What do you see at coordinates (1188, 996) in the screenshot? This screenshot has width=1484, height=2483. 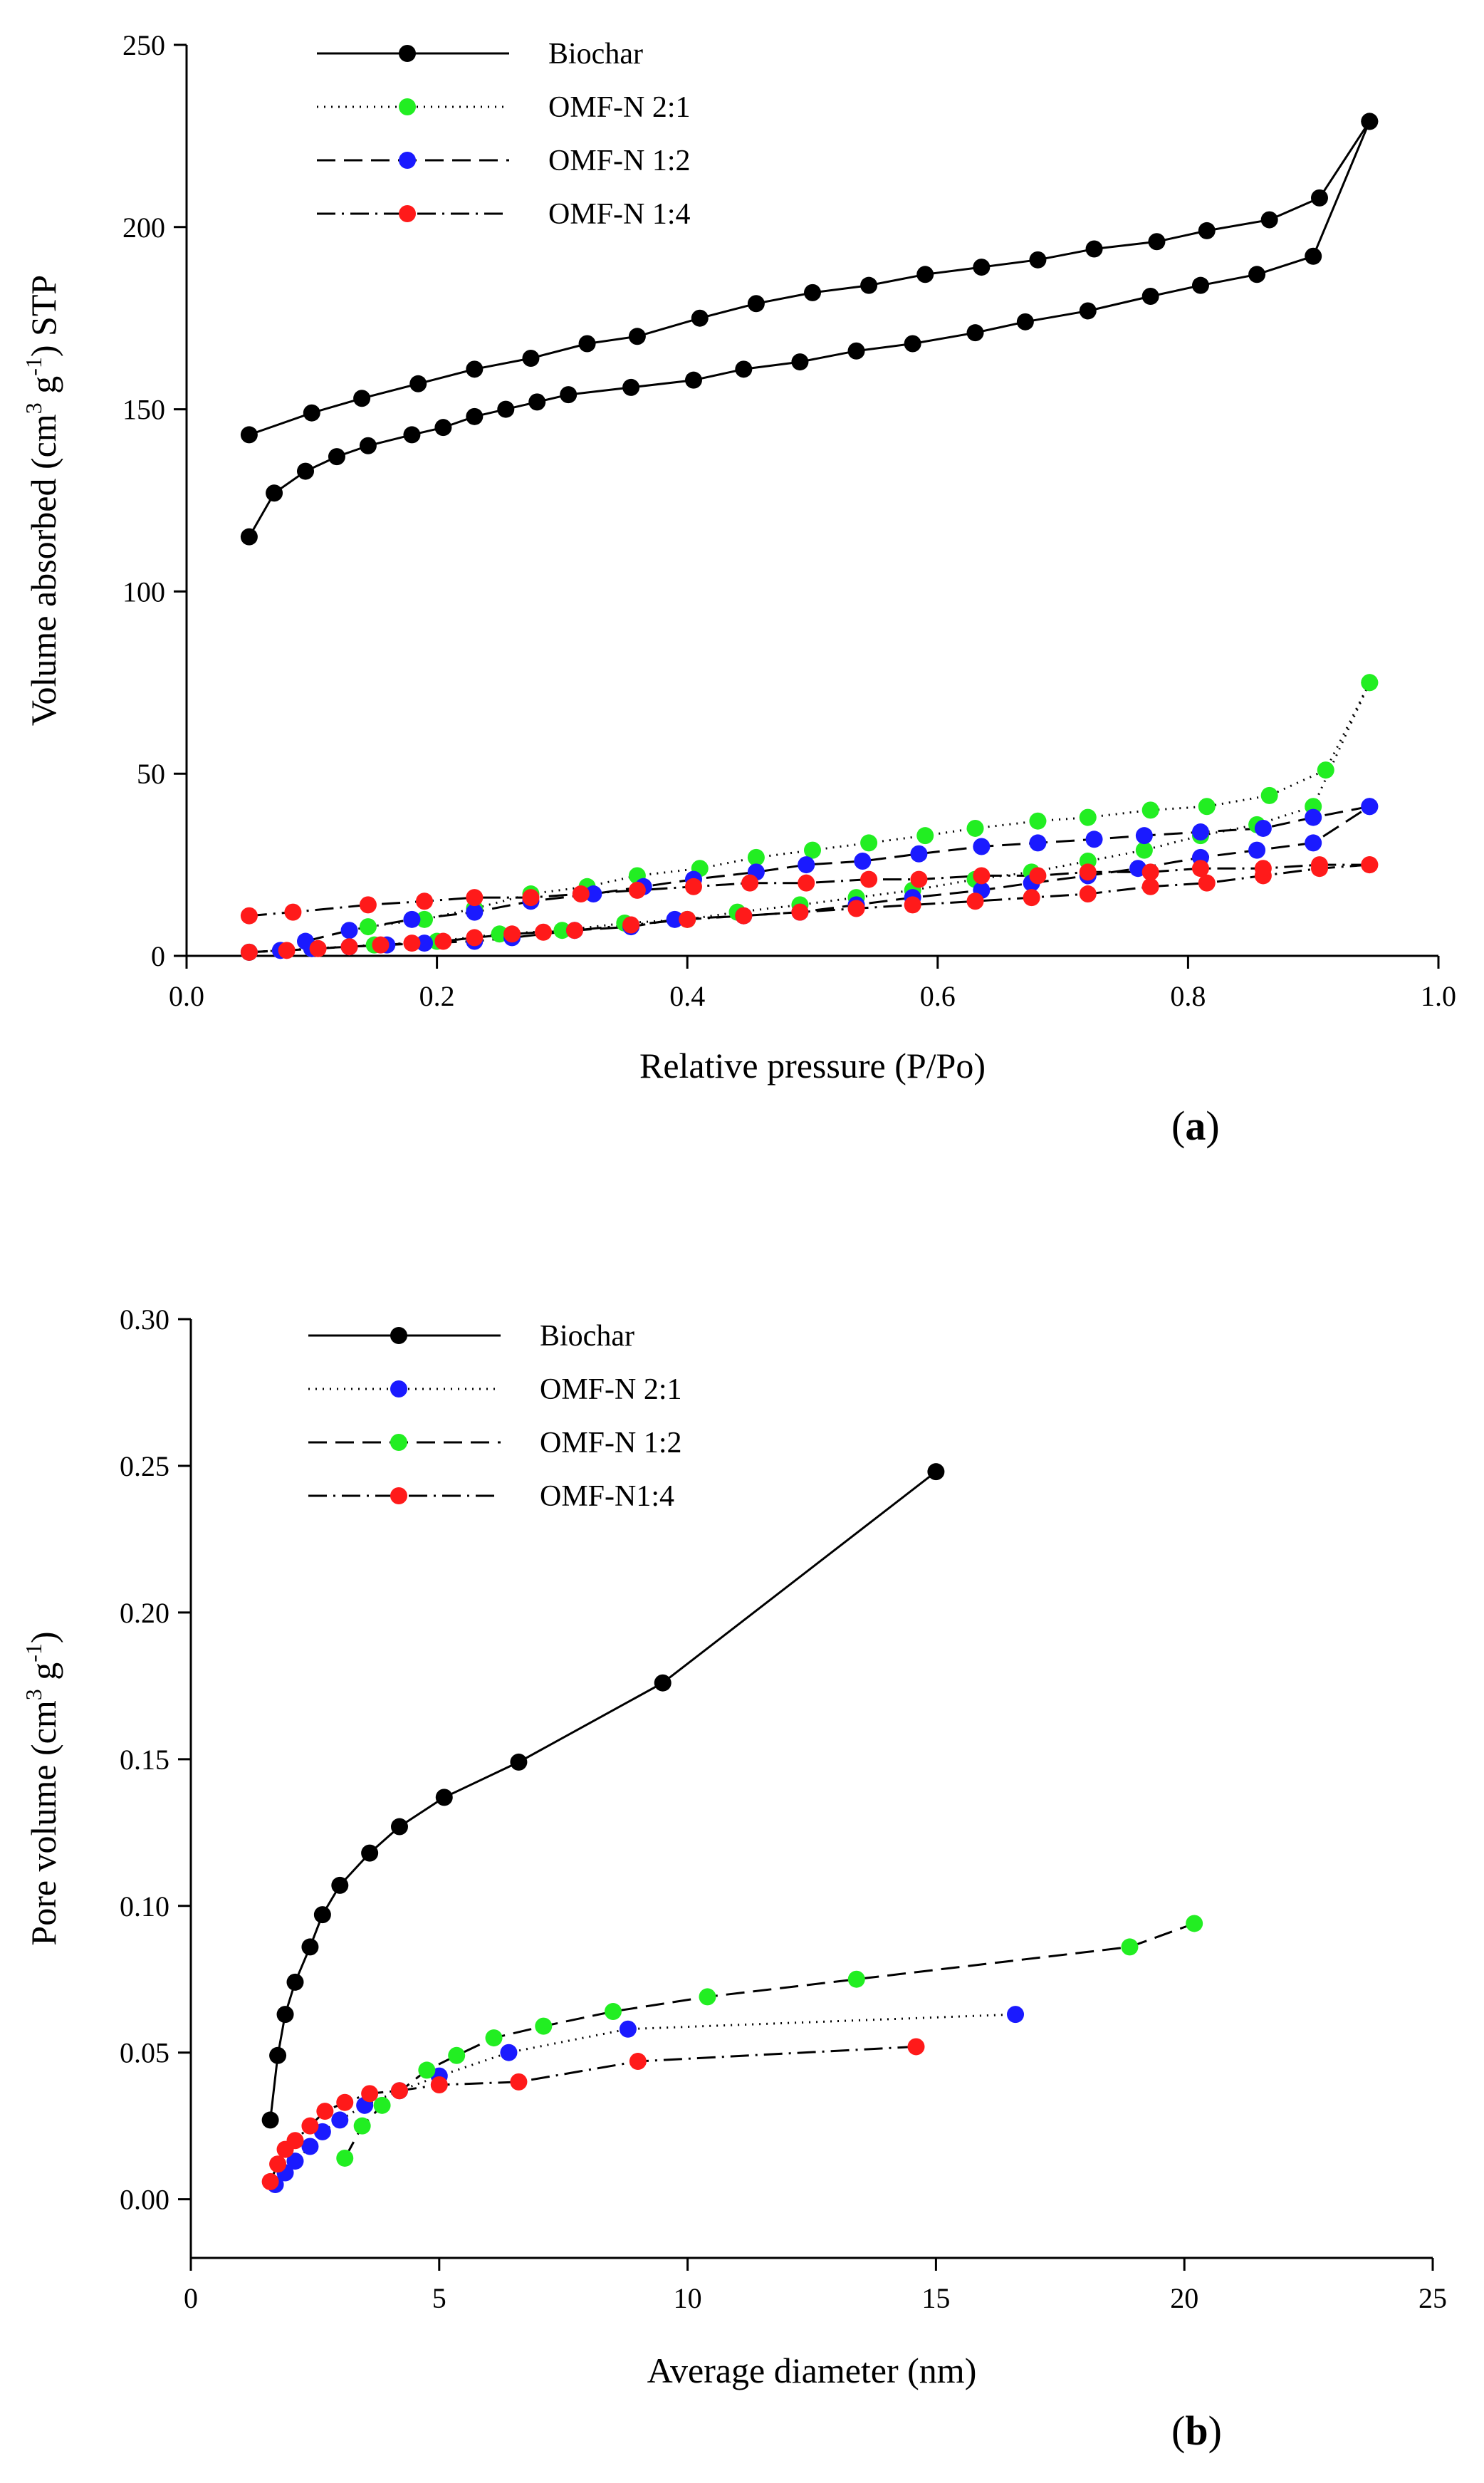 I see `x-tick-label: 0.8` at bounding box center [1188, 996].